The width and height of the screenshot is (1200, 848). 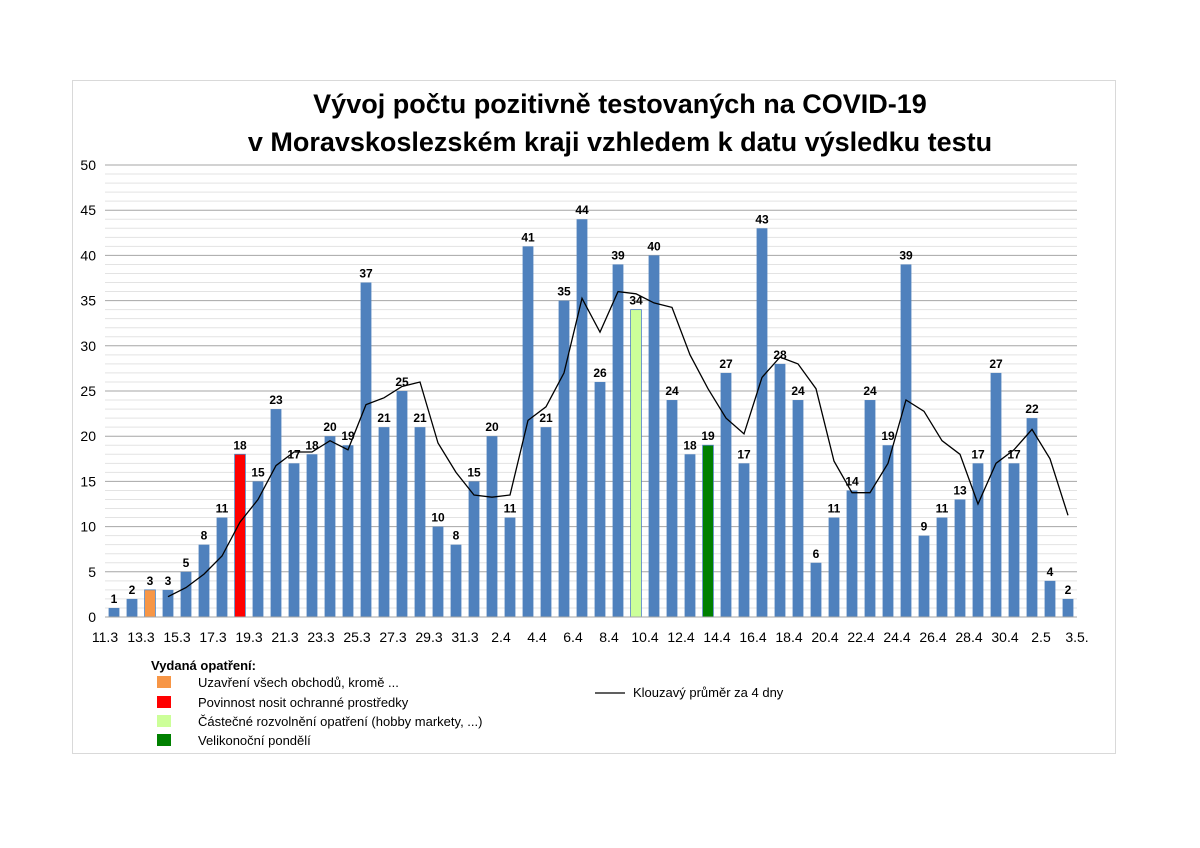 What do you see at coordinates (716, 637) in the screenshot?
I see `x-tick-label: 14.4` at bounding box center [716, 637].